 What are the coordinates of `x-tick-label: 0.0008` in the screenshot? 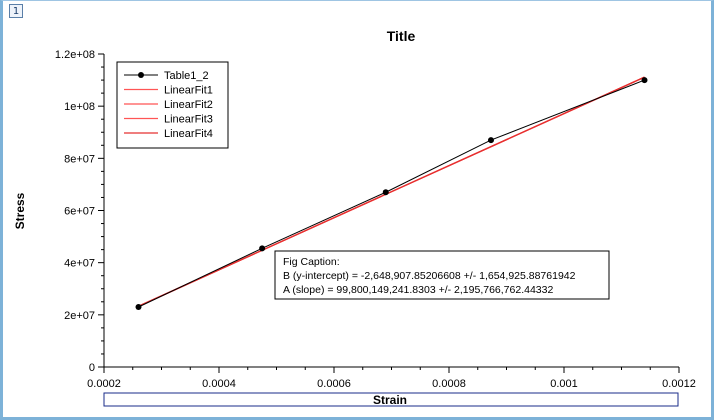 It's located at (449, 384).